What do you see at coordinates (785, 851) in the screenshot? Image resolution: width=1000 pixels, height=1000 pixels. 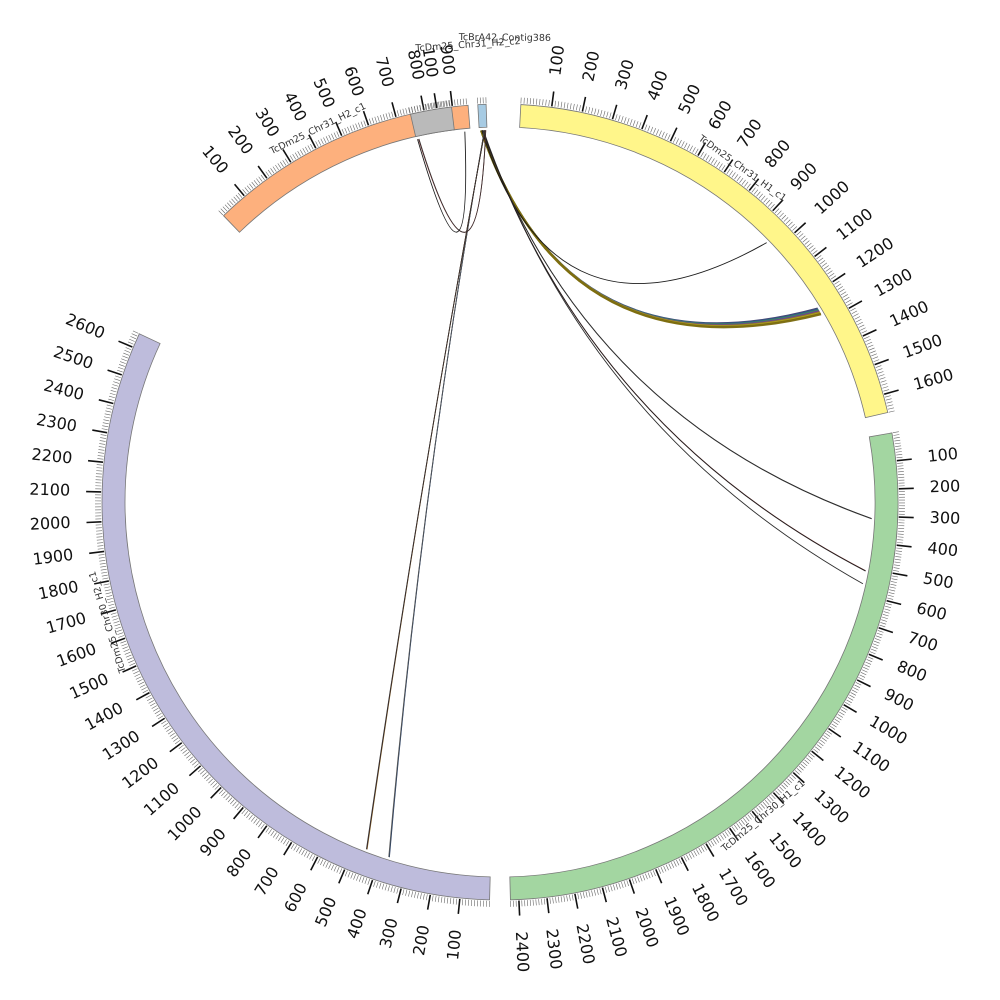 I see `tick-label: 1500` at bounding box center [785, 851].